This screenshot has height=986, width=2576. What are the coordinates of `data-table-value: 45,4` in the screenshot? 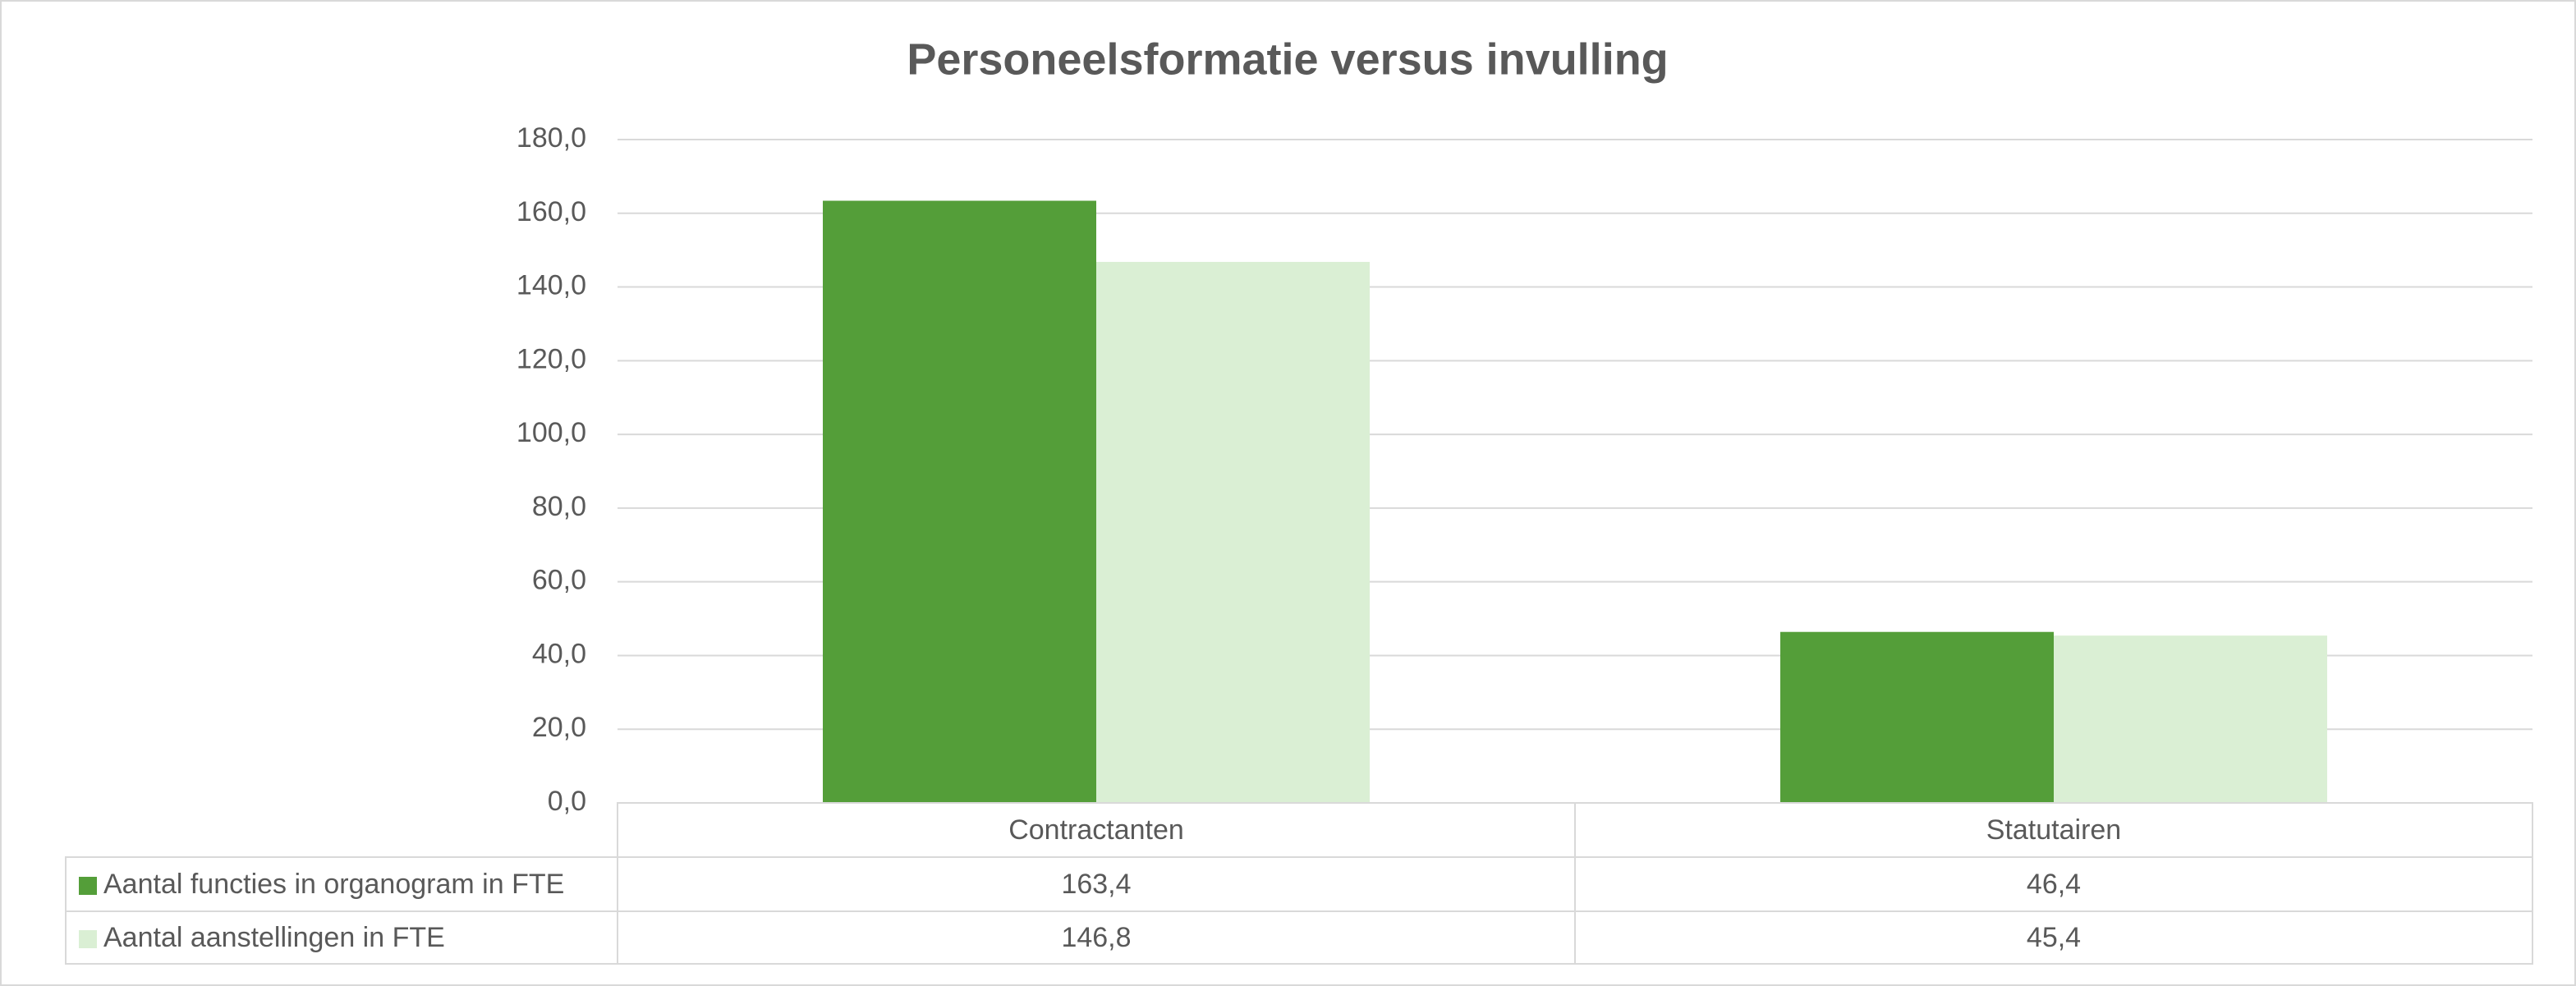 It's located at (2054, 937).